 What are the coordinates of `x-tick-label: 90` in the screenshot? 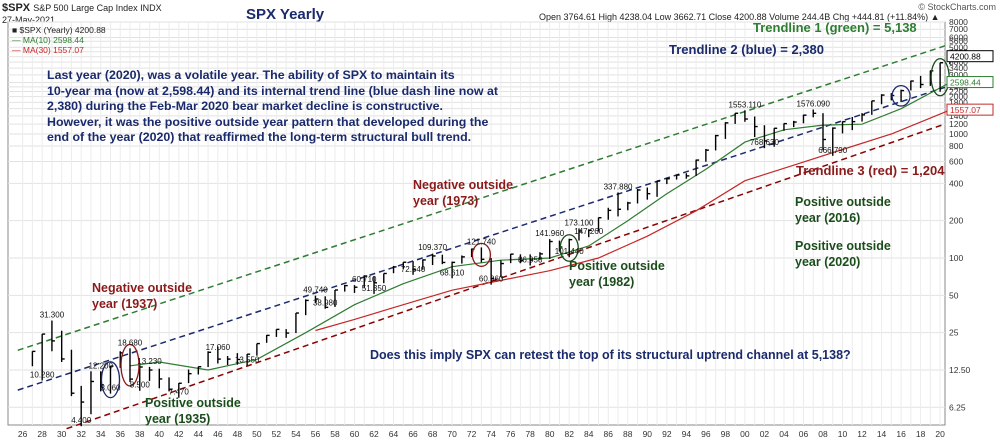 It's located at (648, 434).